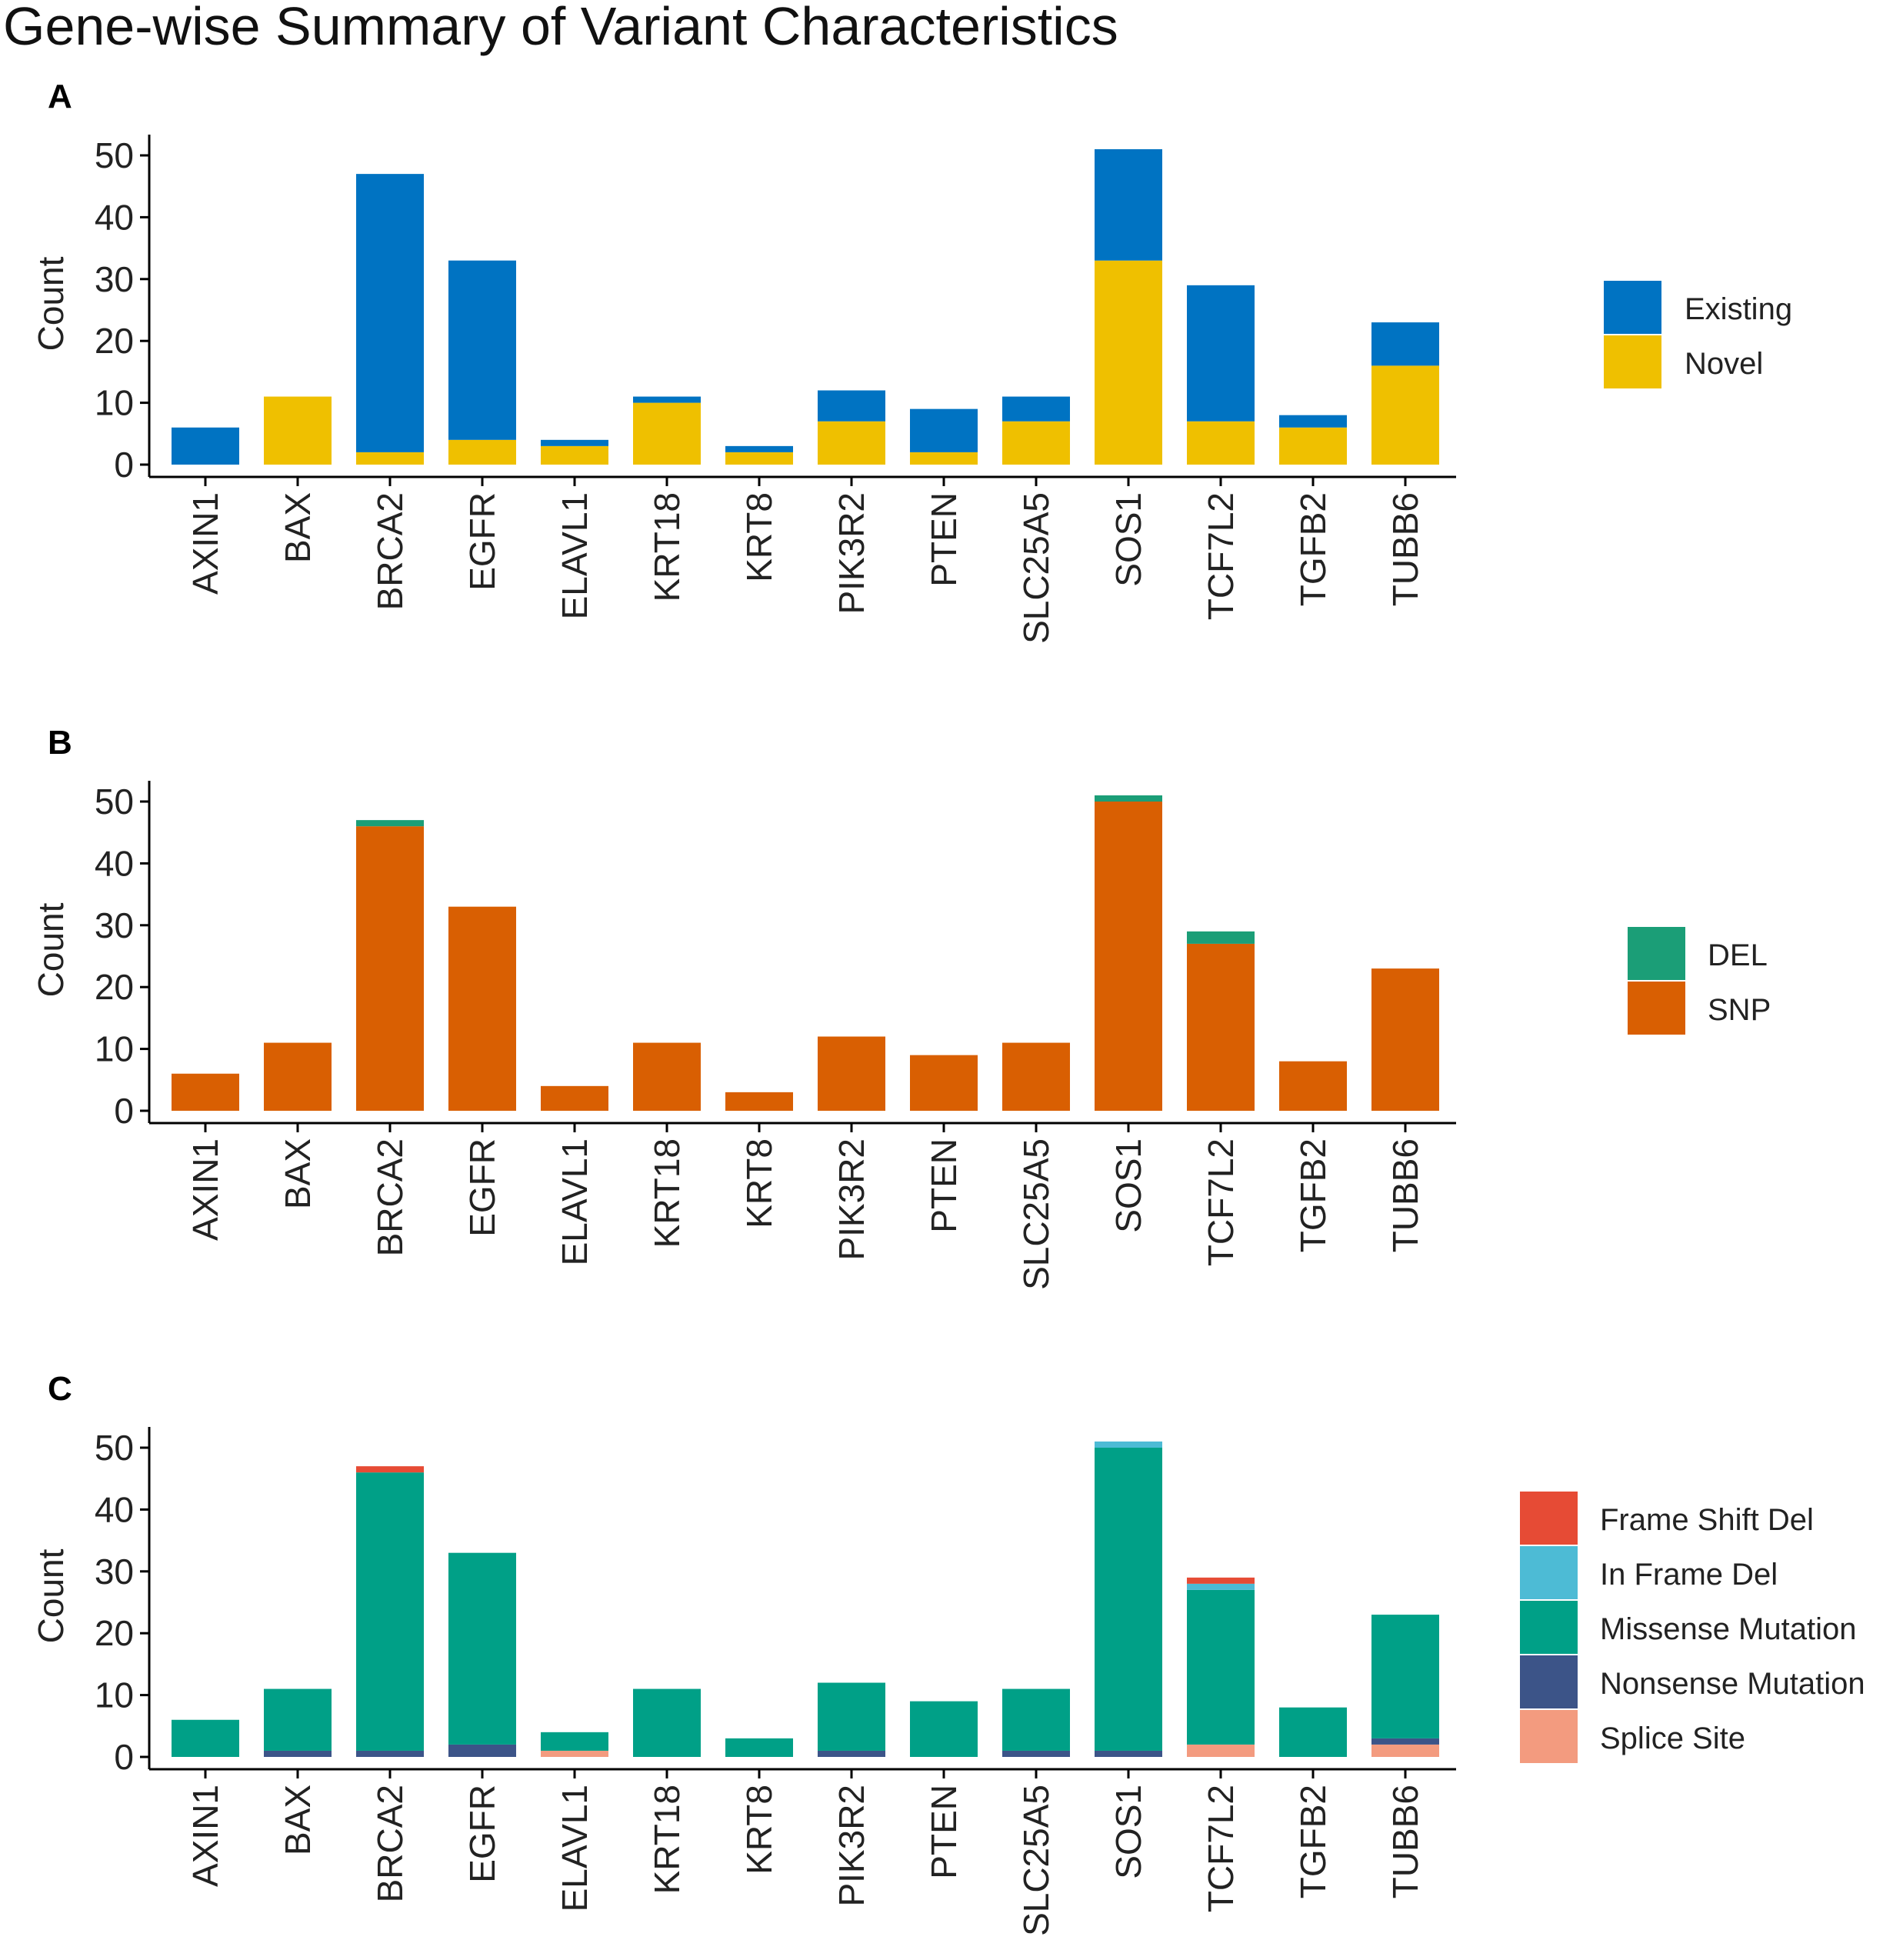 The height and width of the screenshot is (1960, 1893). I want to click on legend: DEL SNP, so click(1700, 981).